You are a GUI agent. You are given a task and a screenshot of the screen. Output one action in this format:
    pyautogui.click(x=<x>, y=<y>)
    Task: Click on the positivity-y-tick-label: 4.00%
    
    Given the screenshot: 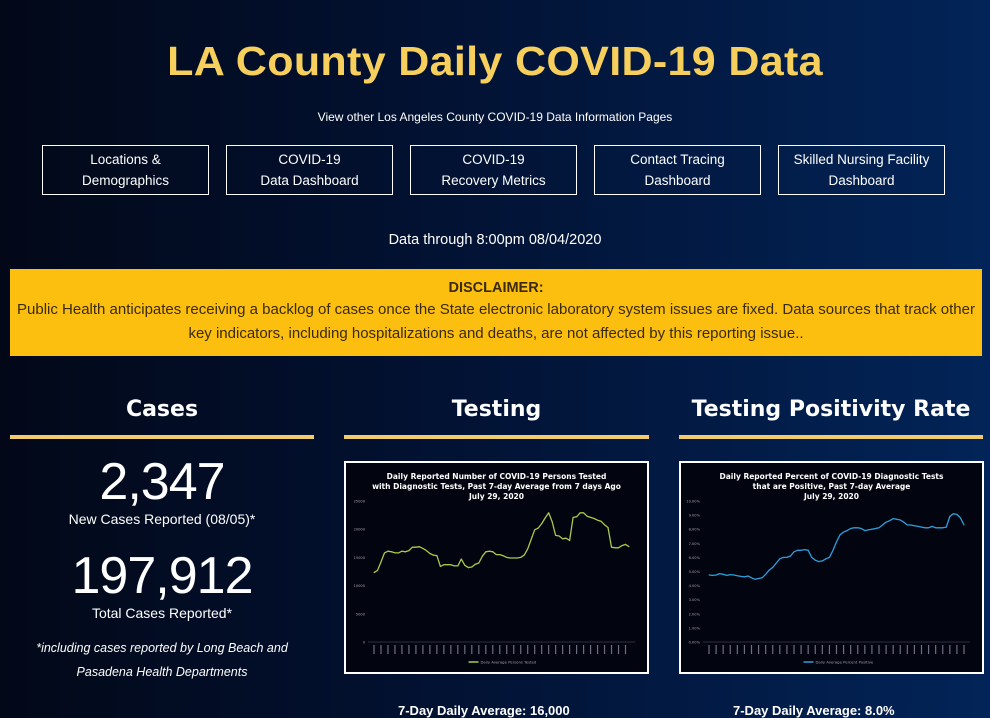 What is the action you would take?
    pyautogui.click(x=695, y=586)
    